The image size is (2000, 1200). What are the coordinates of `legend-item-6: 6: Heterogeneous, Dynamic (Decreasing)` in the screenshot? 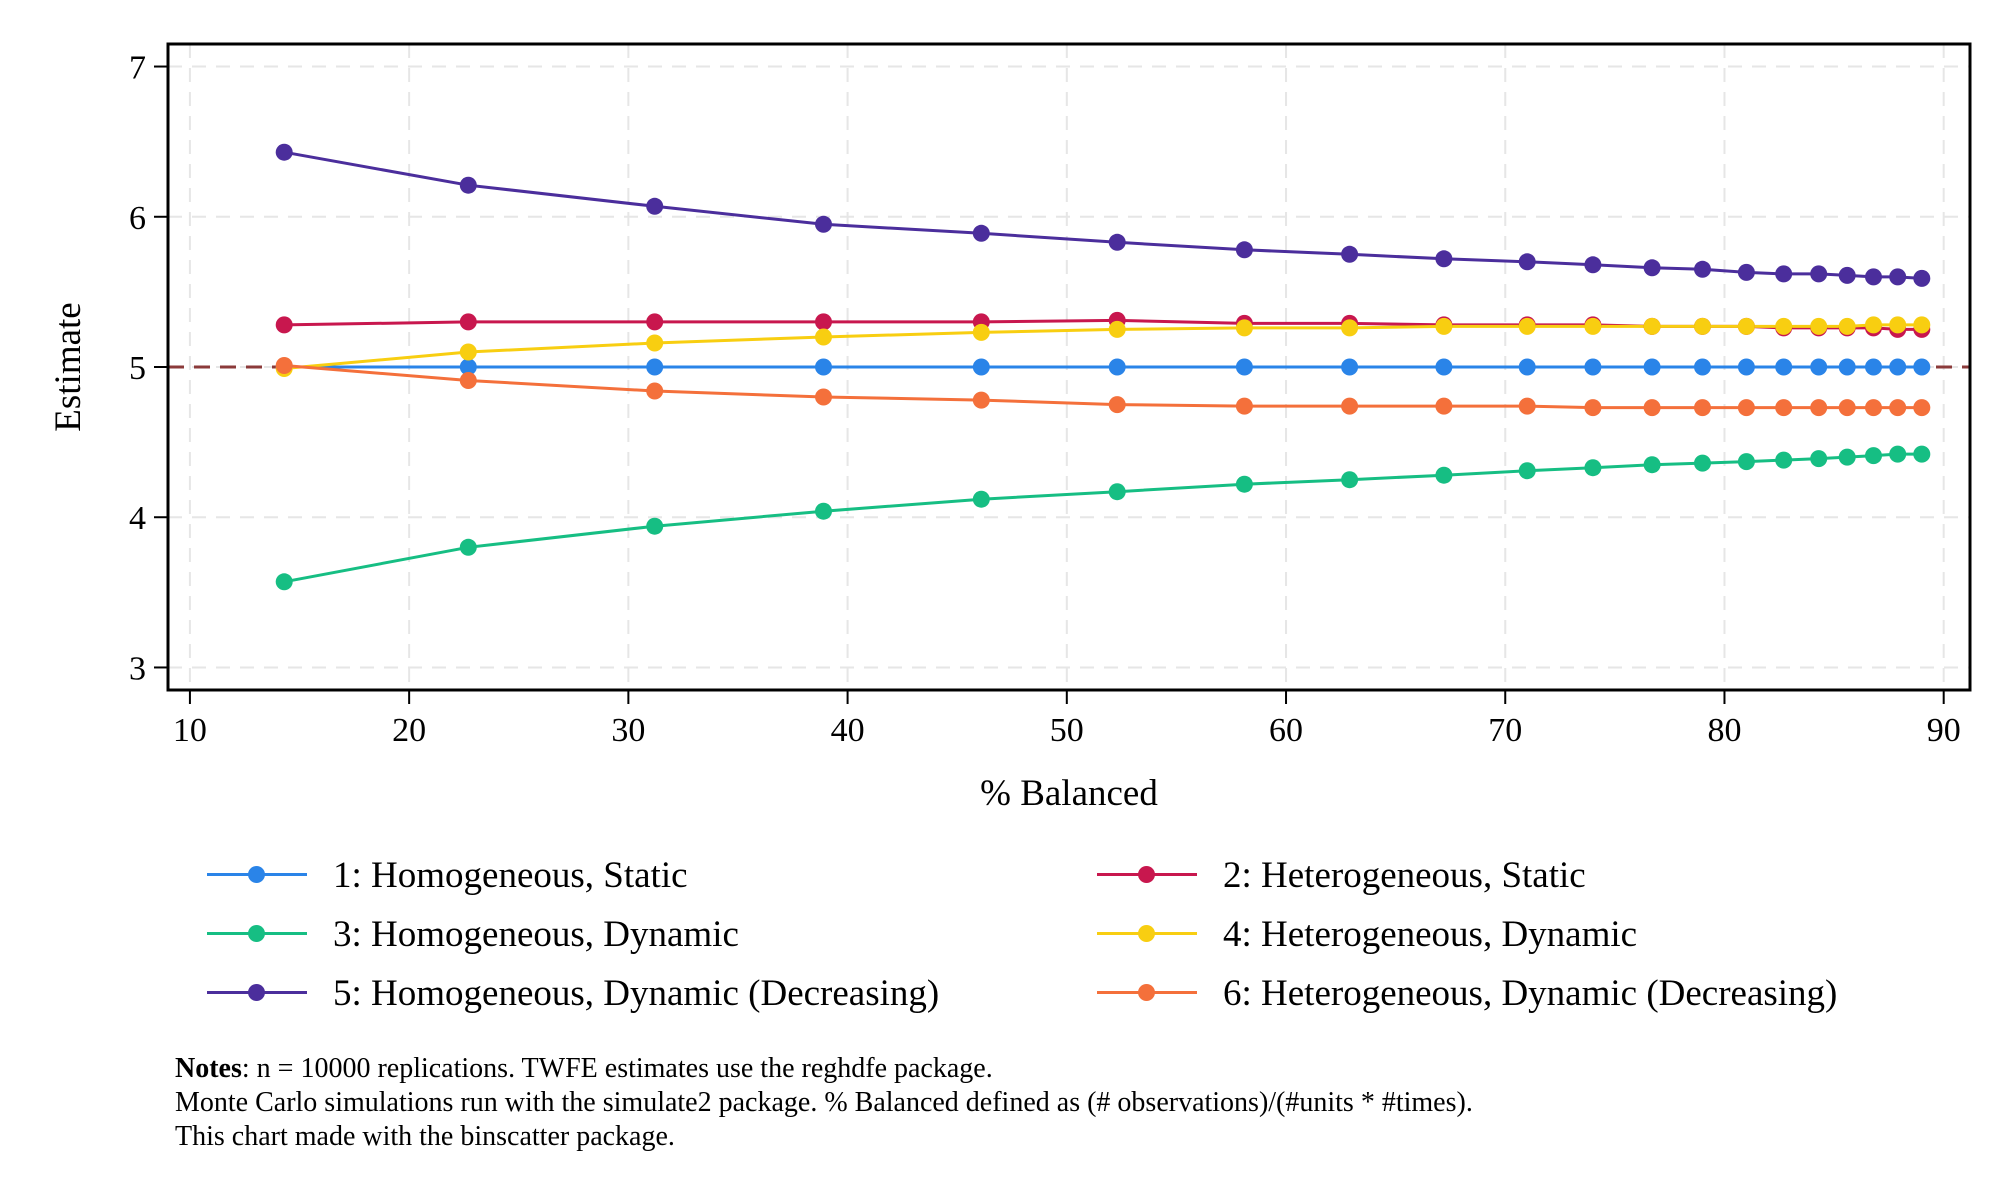 It's located at (1467, 993).